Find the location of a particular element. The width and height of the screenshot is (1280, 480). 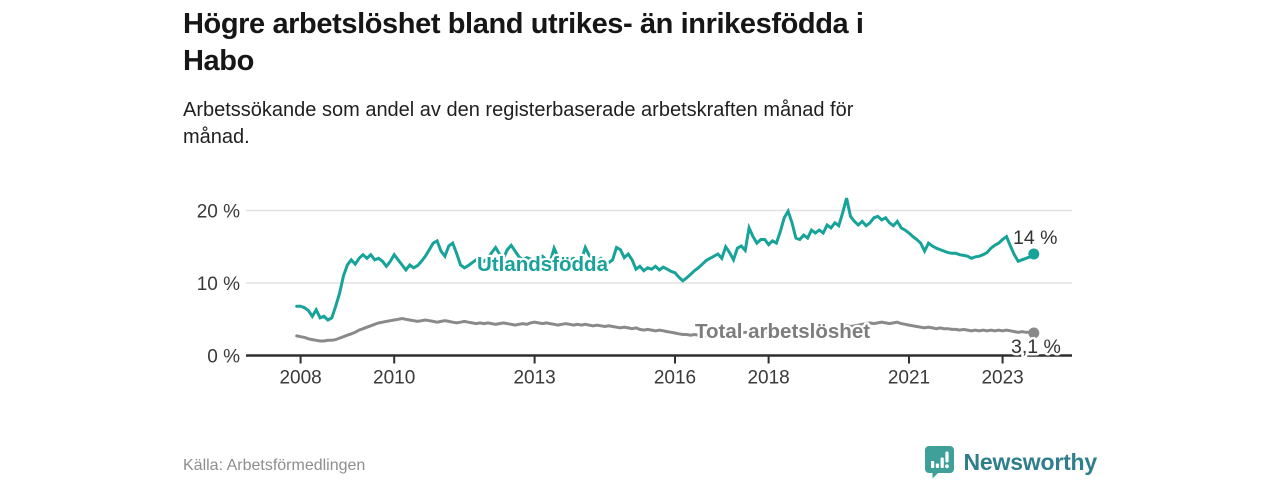

end-label-total-arbetsl-shet: 3,1 % is located at coordinates (1036, 347).